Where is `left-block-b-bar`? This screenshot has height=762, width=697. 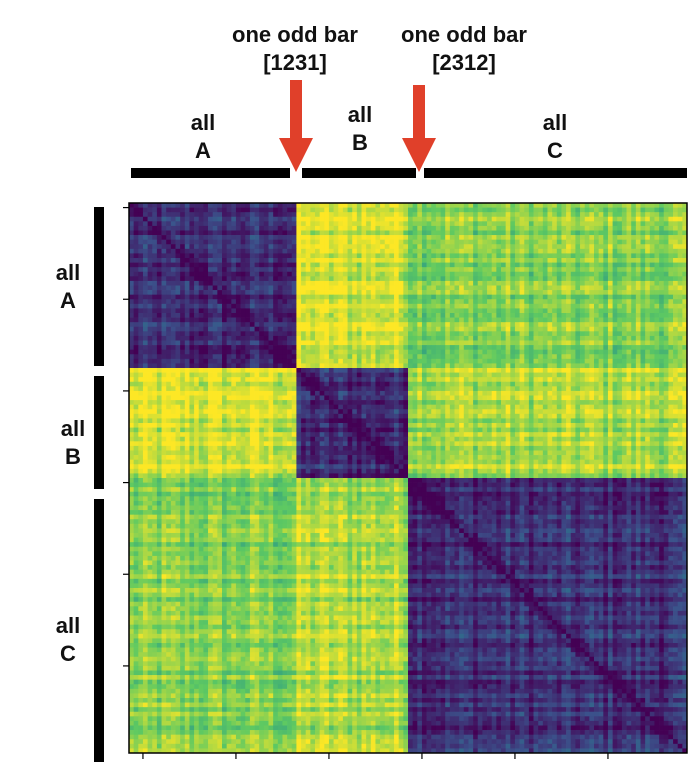
left-block-b-bar is located at coordinates (99, 432).